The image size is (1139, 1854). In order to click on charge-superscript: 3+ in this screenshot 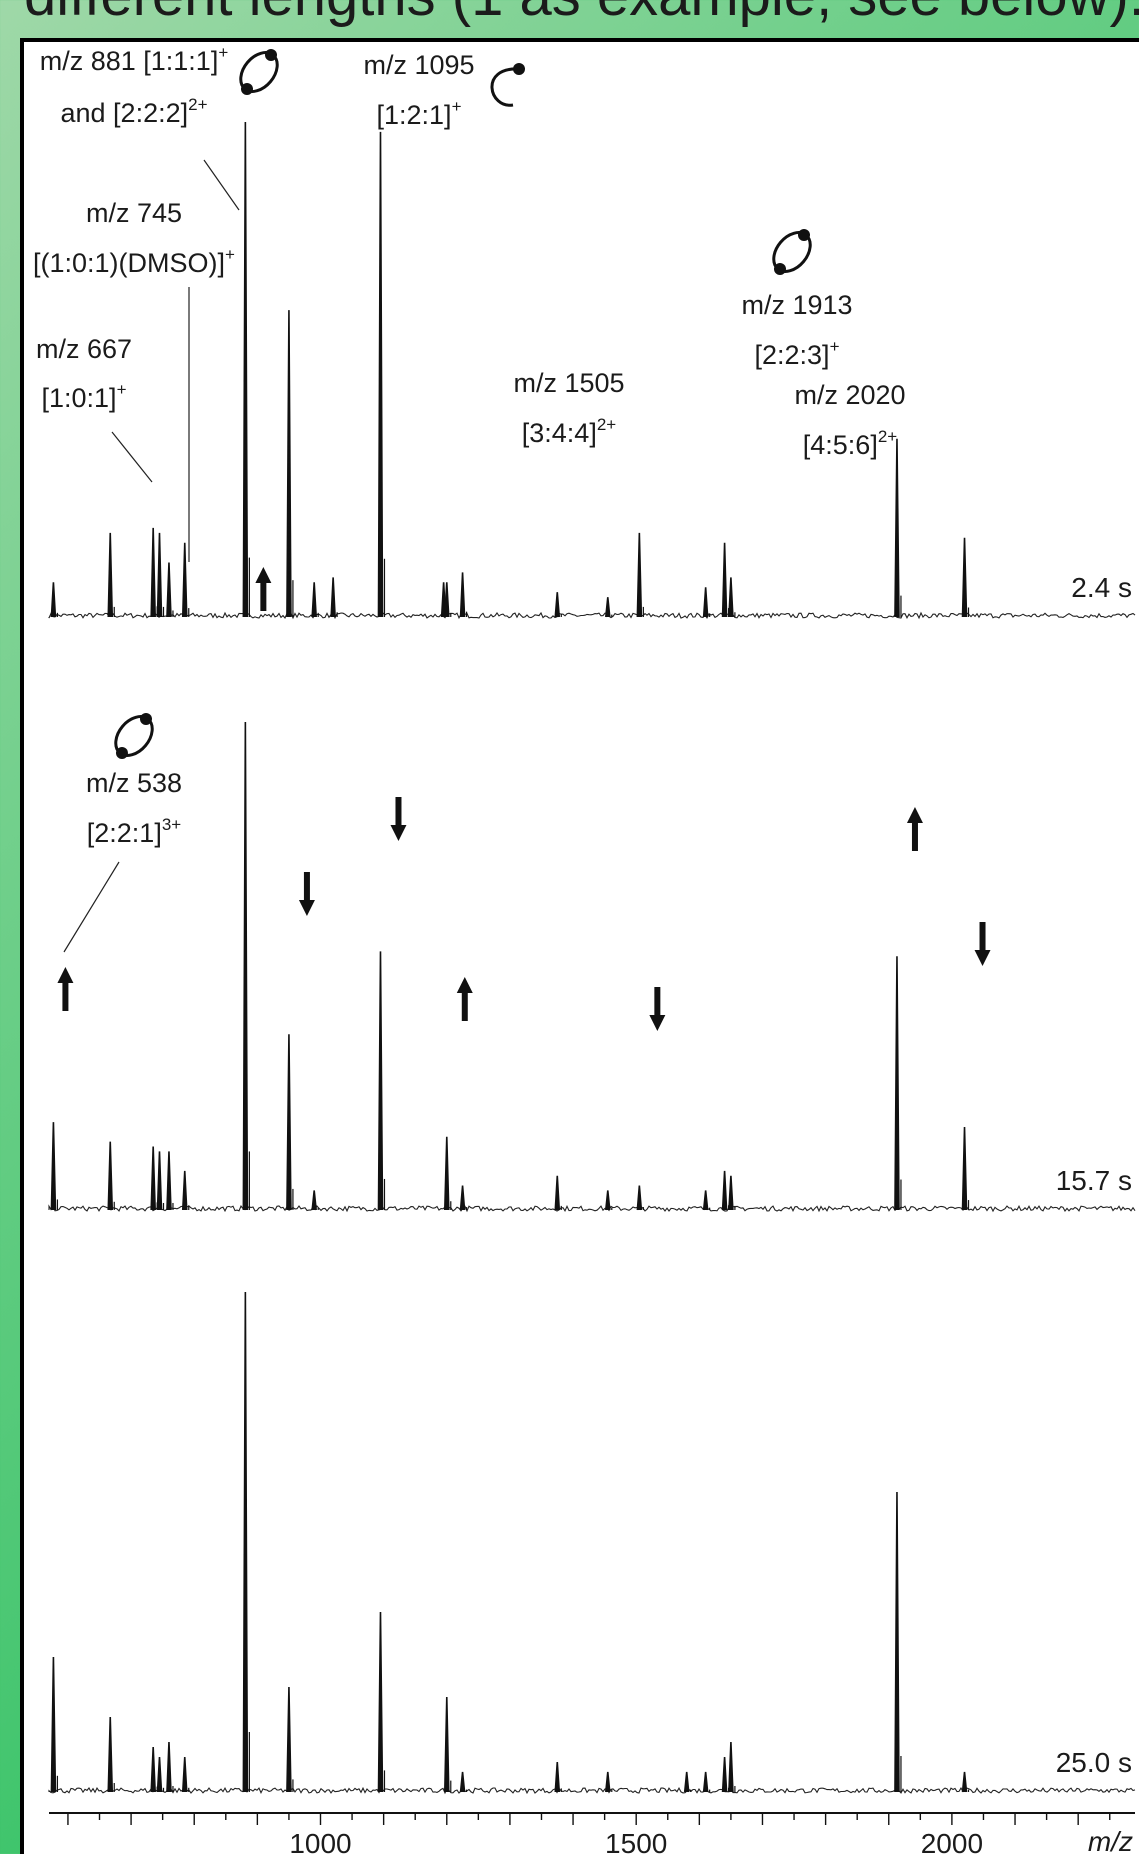, I will do `click(171, 824)`.